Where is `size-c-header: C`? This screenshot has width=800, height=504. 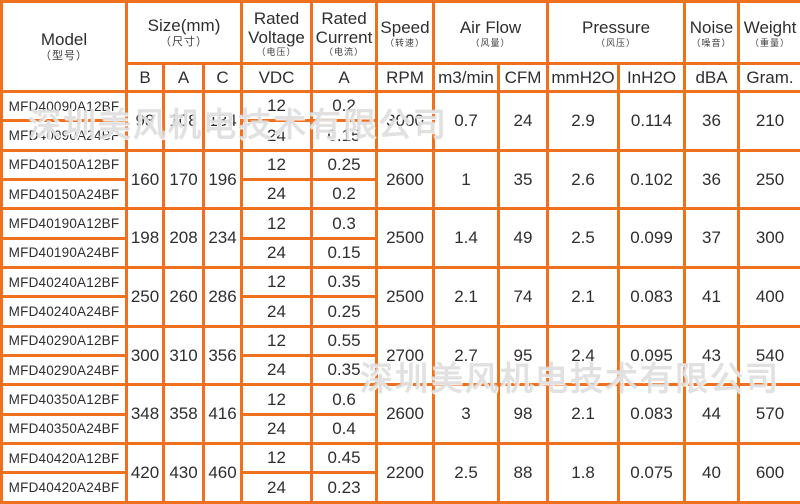
size-c-header: C is located at coordinates (222, 77).